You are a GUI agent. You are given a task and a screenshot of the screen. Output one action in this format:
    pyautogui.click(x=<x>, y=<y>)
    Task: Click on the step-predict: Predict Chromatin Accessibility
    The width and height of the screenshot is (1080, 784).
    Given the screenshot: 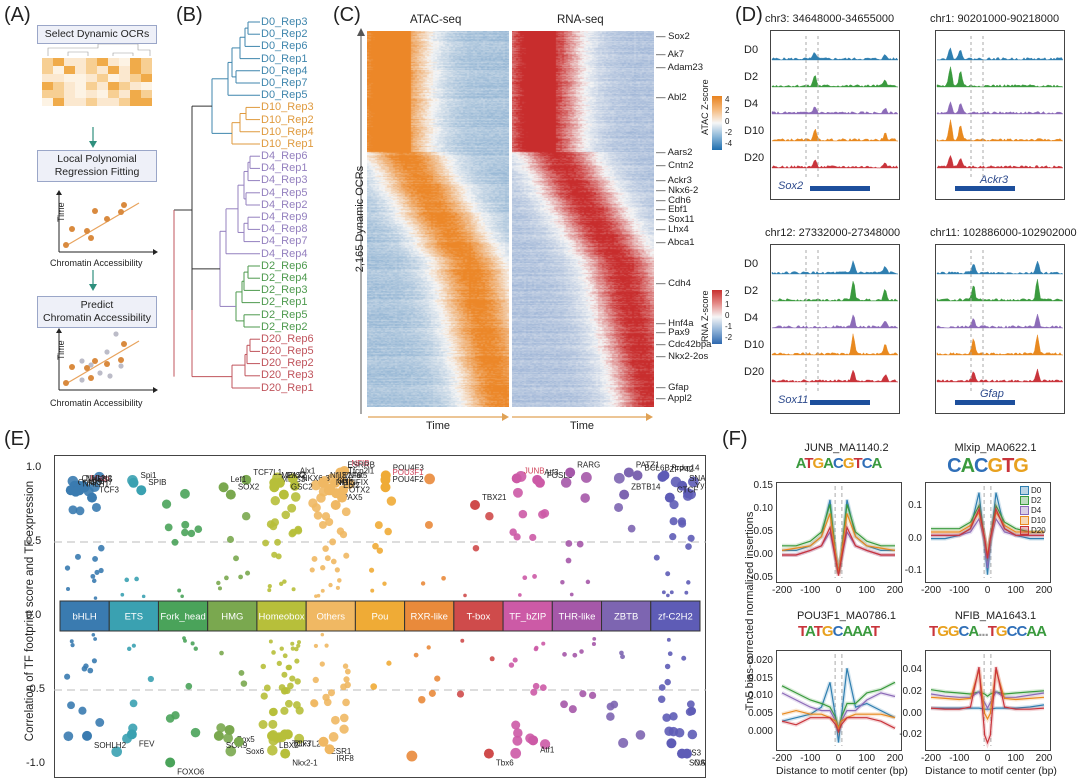 What is the action you would take?
    pyautogui.click(x=97, y=312)
    